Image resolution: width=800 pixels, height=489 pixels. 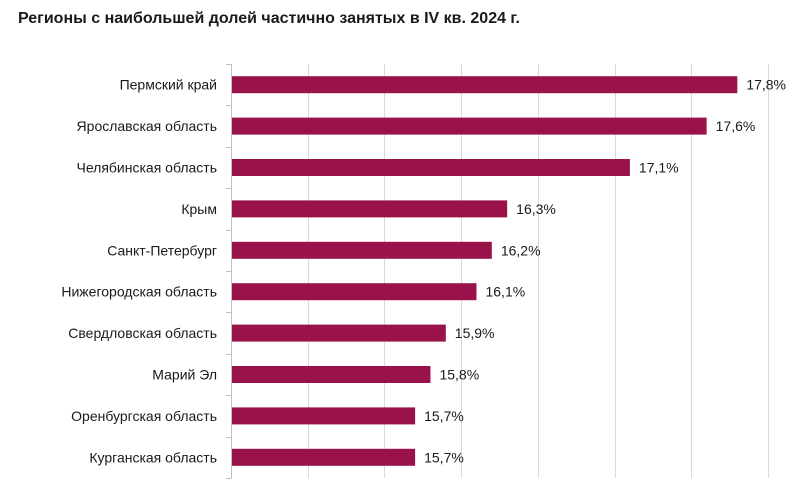 I want to click on category-label: Оренбургская область, so click(x=144, y=416).